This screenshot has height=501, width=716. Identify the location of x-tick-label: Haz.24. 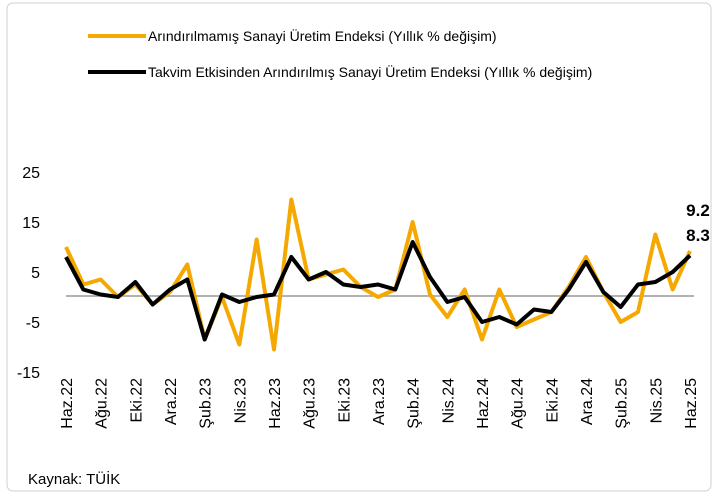
(483, 403).